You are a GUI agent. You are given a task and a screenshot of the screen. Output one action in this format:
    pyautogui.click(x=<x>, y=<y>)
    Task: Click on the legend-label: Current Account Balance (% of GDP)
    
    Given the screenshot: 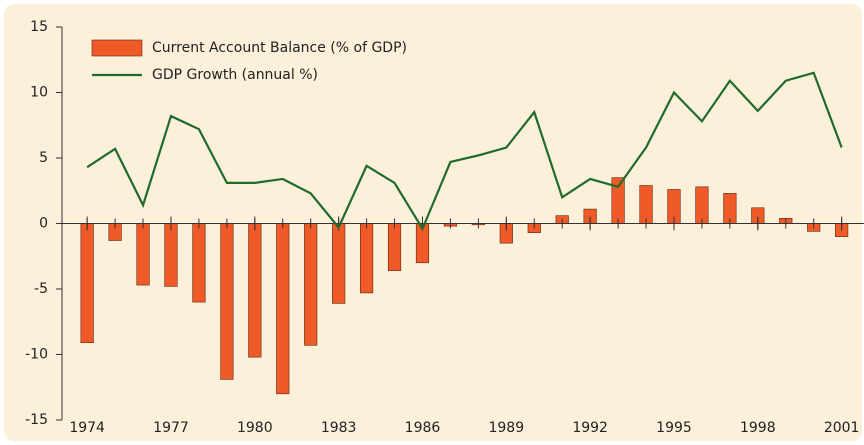 What is the action you would take?
    pyautogui.click(x=279, y=48)
    